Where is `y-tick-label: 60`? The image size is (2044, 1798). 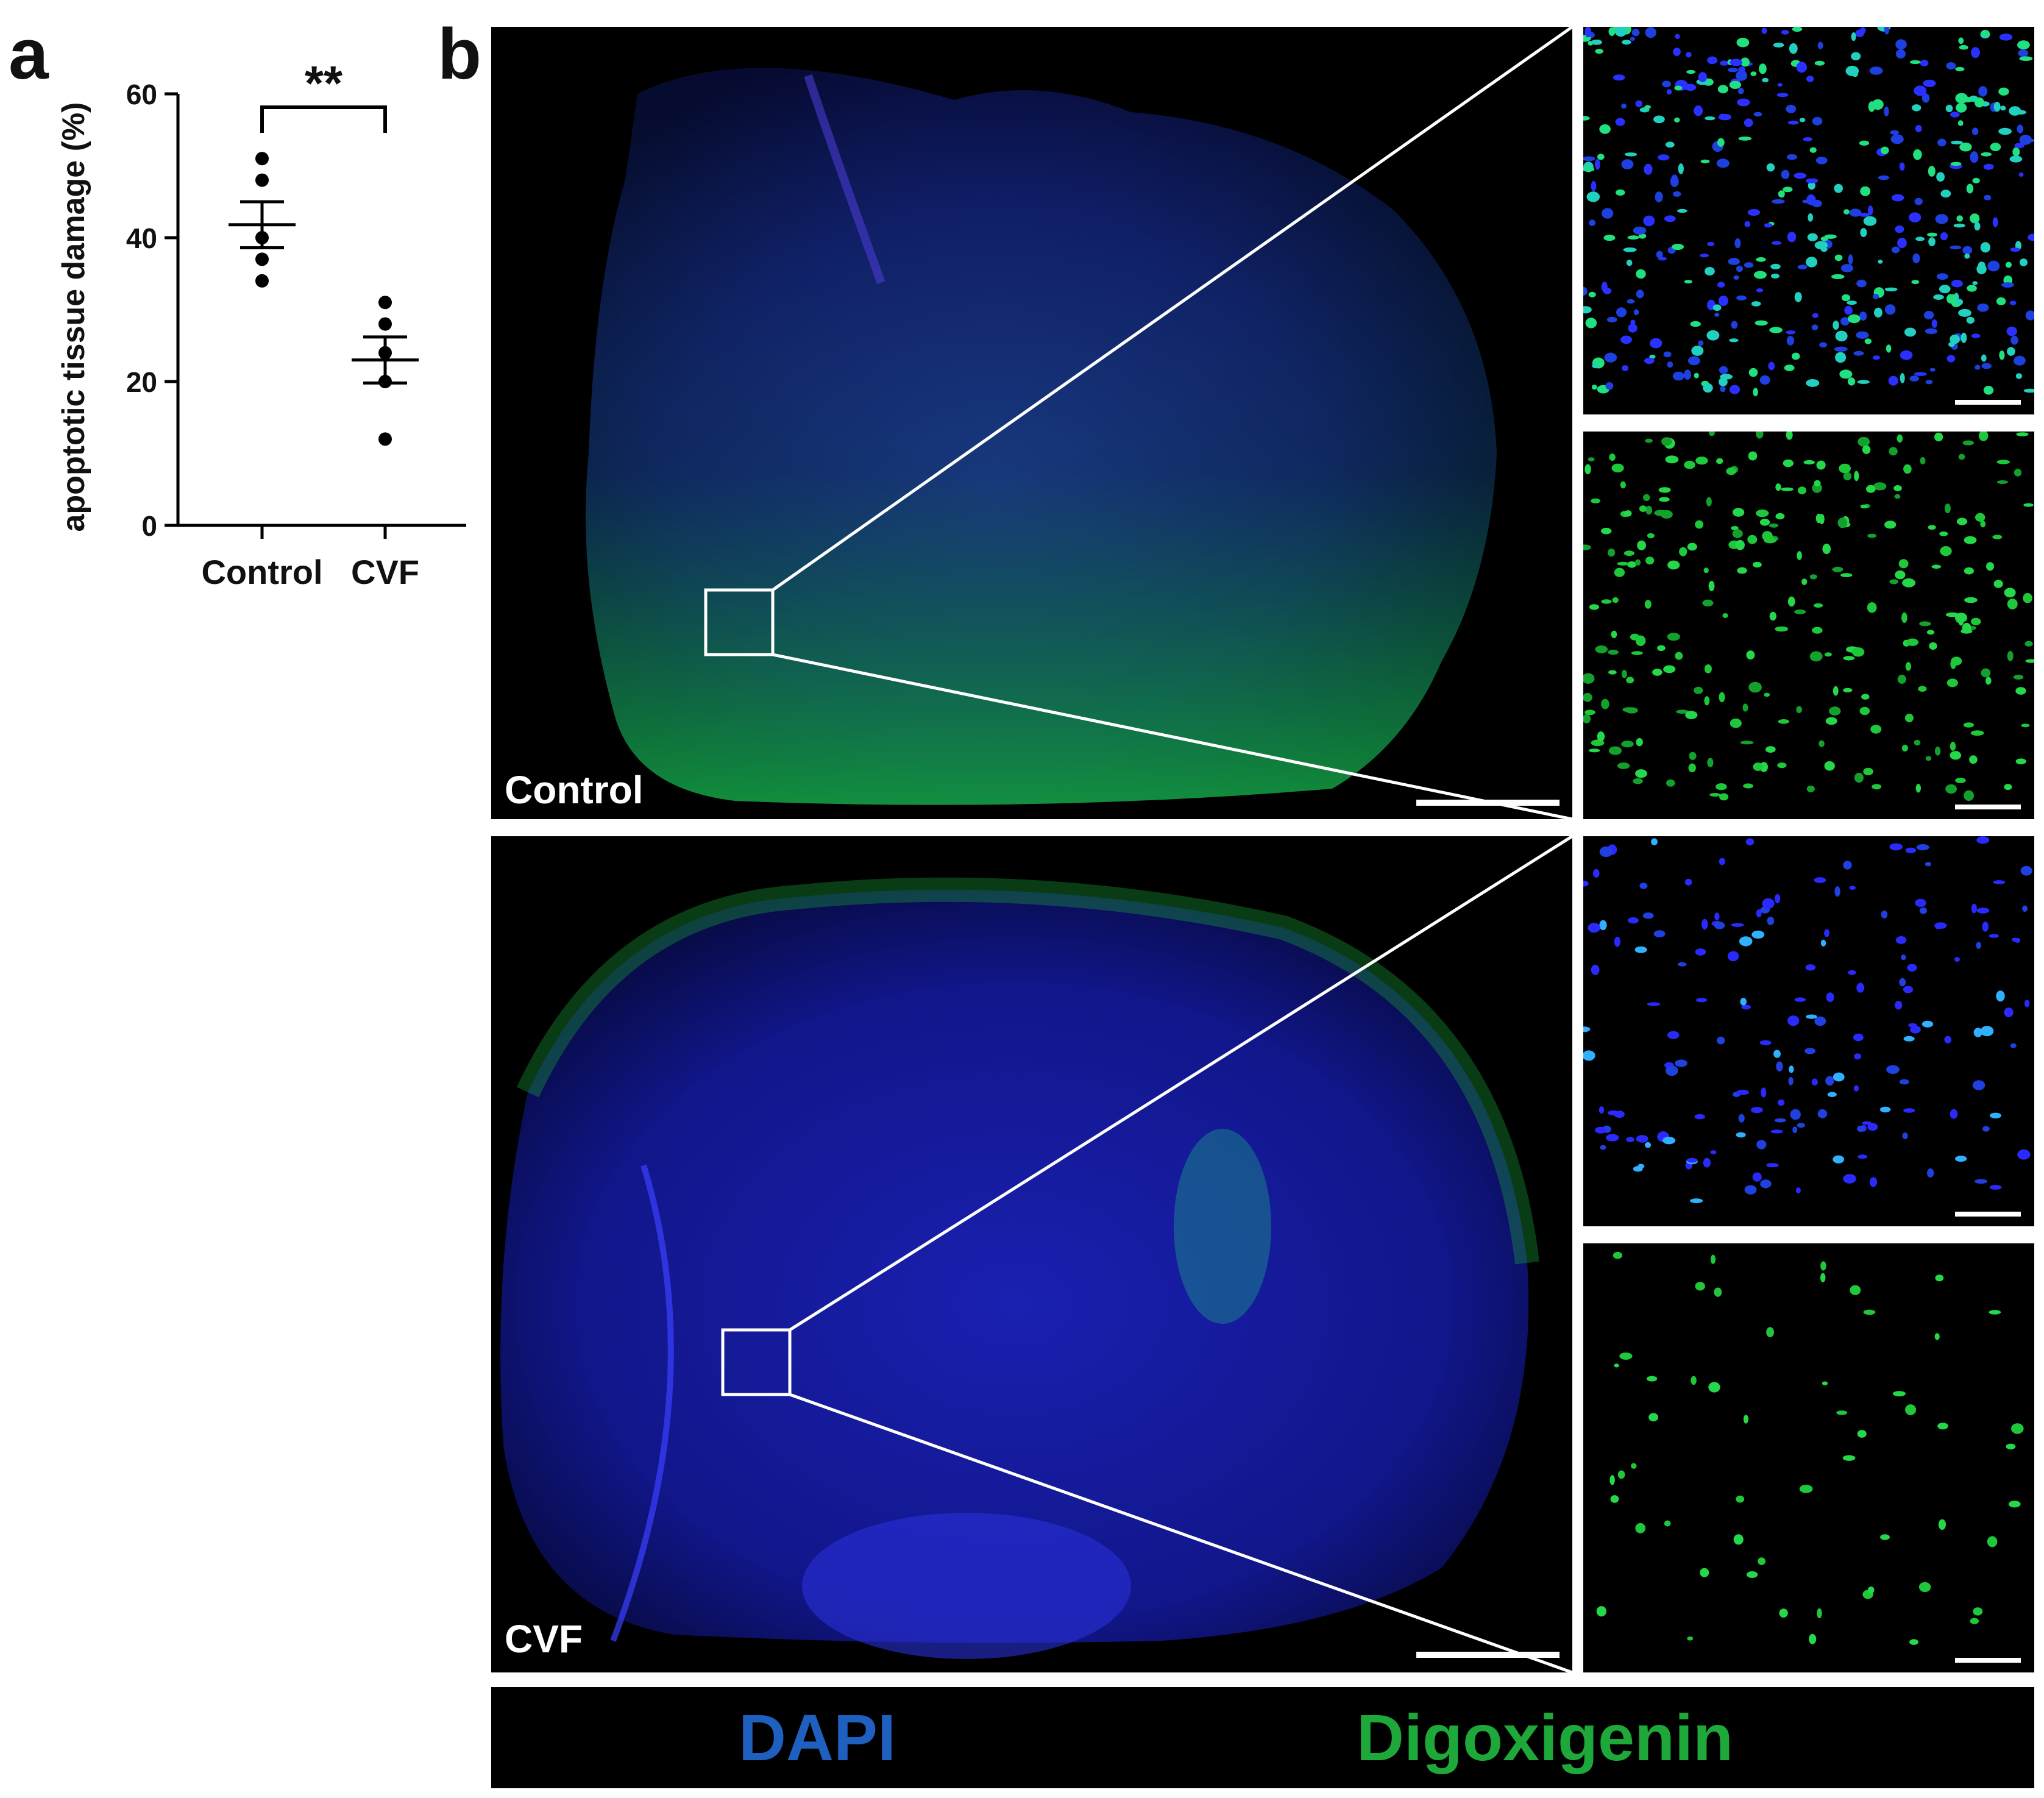 y-tick-label: 60 is located at coordinates (141, 94).